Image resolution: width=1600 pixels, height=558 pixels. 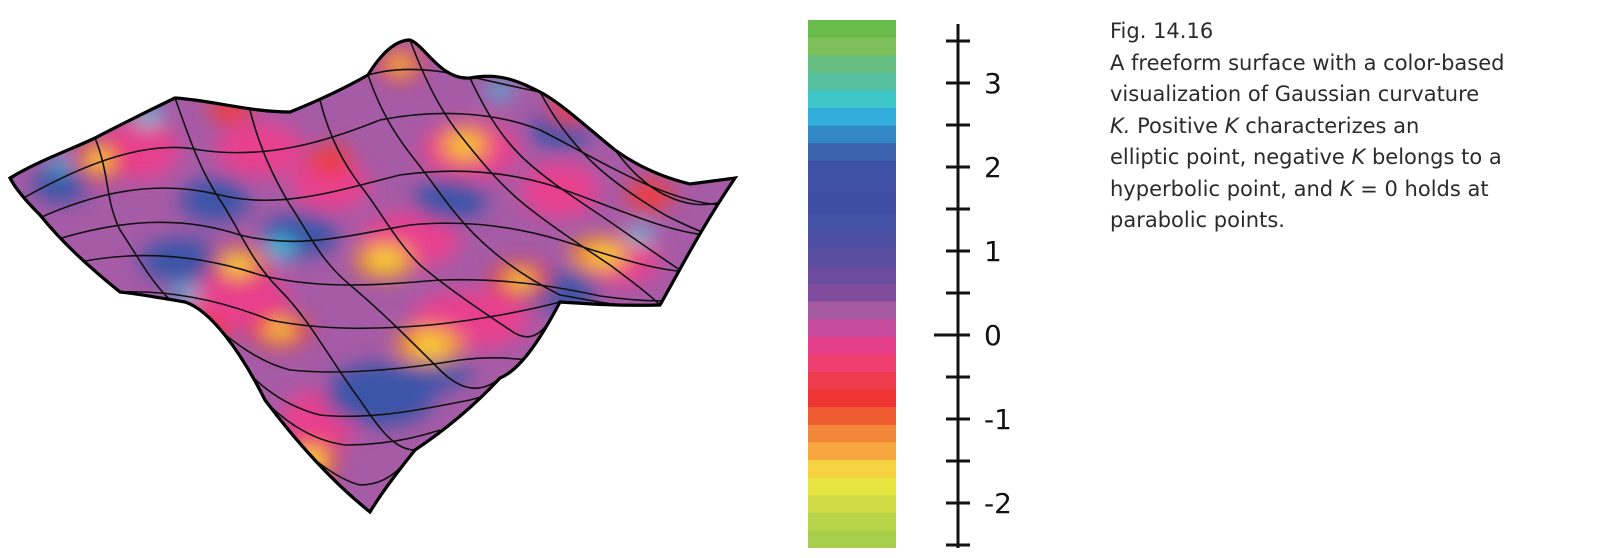 I want to click on color-bar-bands, so click(x=852, y=284).